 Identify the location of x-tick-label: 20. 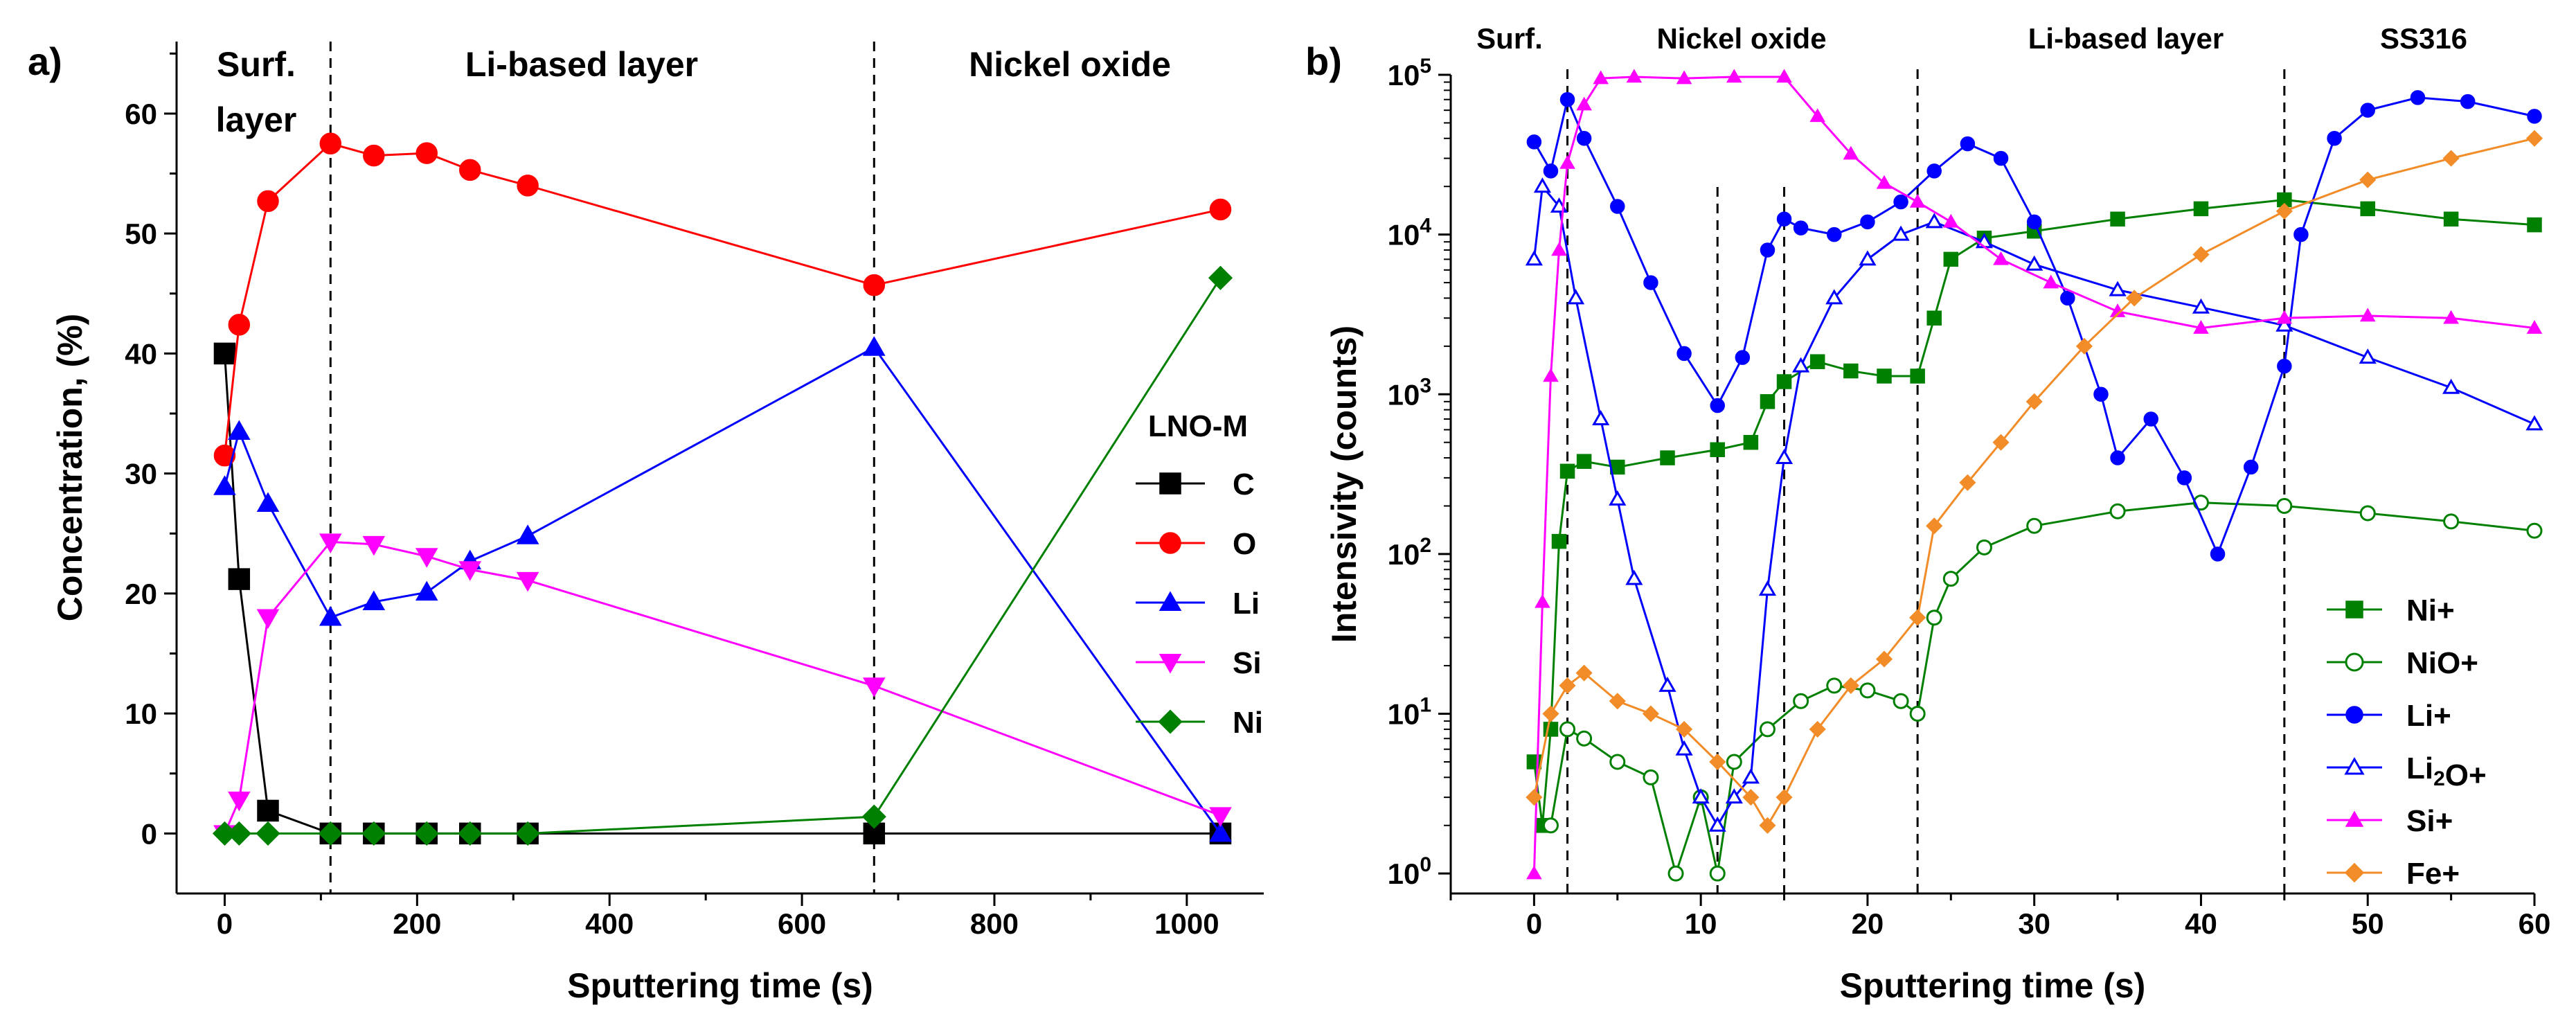
(1868, 923).